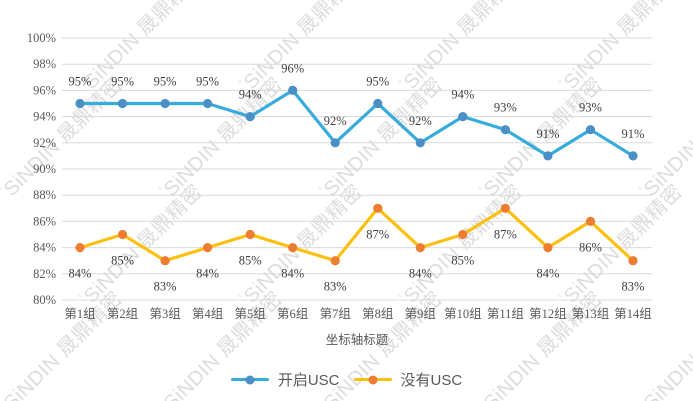 The image size is (693, 401). Describe the element at coordinates (292, 314) in the screenshot. I see `x-tick-label: 第6组` at that location.